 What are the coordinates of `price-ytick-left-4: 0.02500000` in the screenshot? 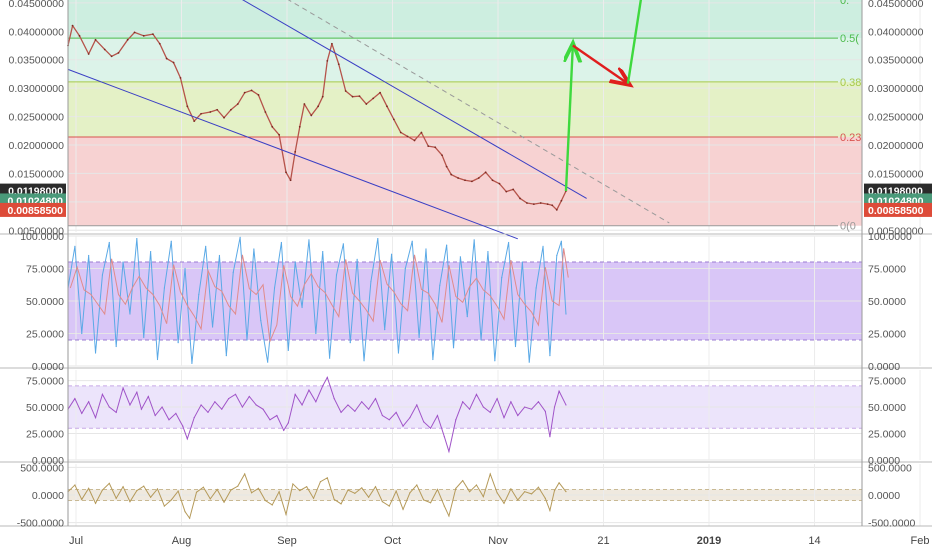 It's located at (37, 118).